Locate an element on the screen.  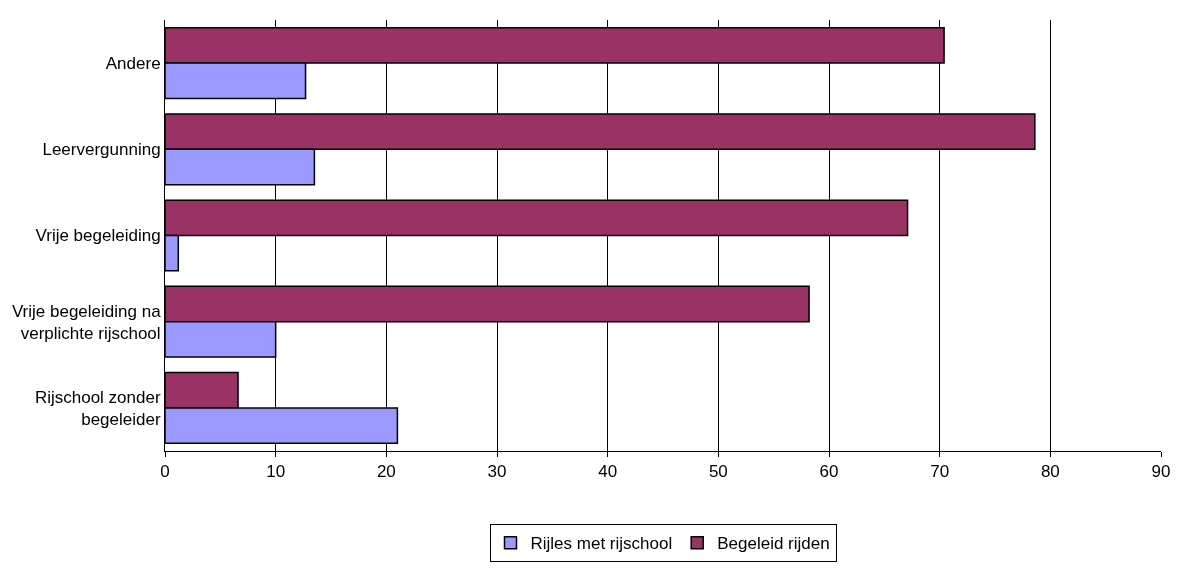
x-tick-label: 80 is located at coordinates (1050, 472).